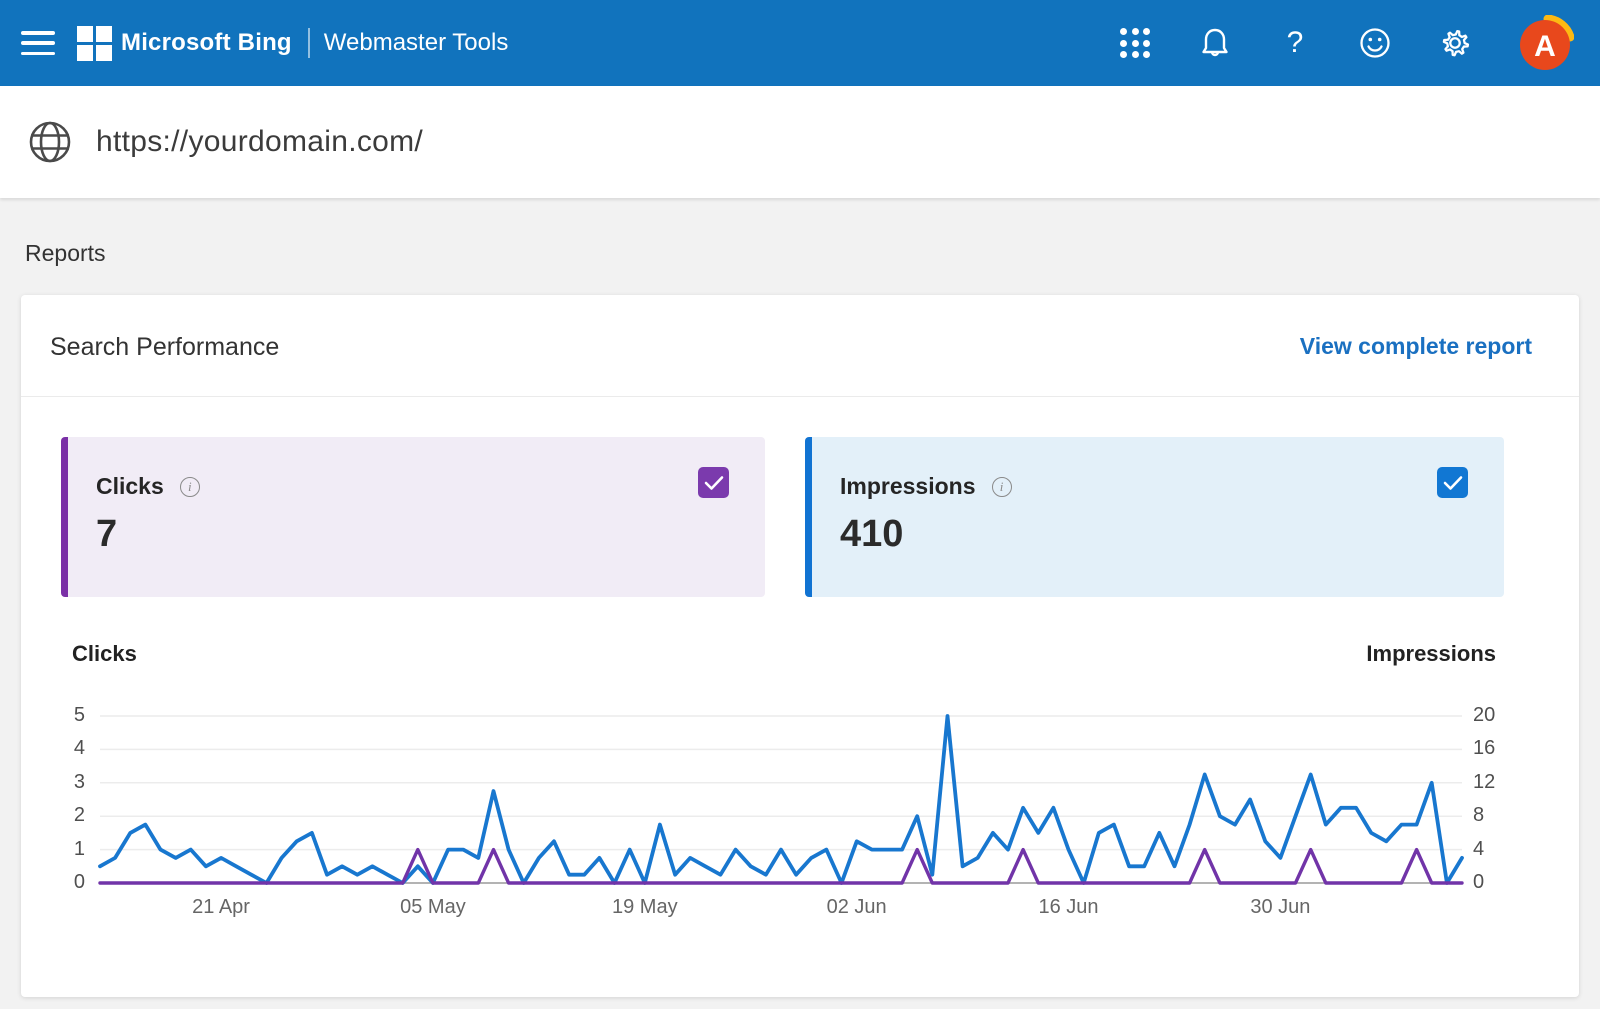 Image resolution: width=1600 pixels, height=1009 pixels. Describe the element at coordinates (79, 815) in the screenshot. I see `left-tick-2: 2` at that location.